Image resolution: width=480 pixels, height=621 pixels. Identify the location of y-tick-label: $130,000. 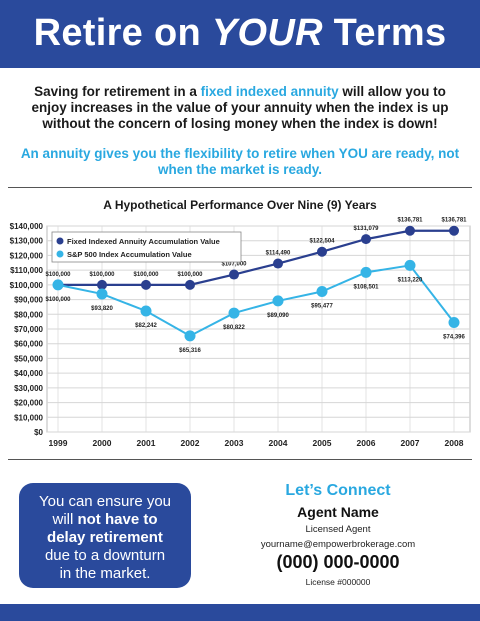
(27, 241).